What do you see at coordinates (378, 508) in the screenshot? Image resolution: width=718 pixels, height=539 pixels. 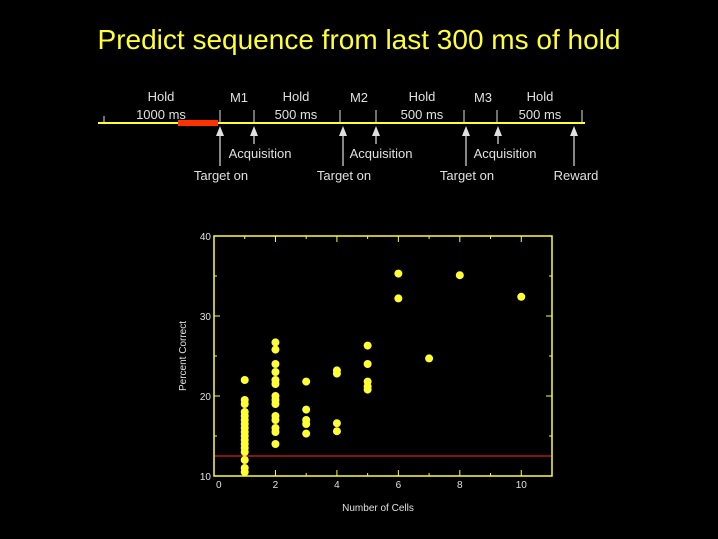 I see `x-axis-label: Number of Cells` at bounding box center [378, 508].